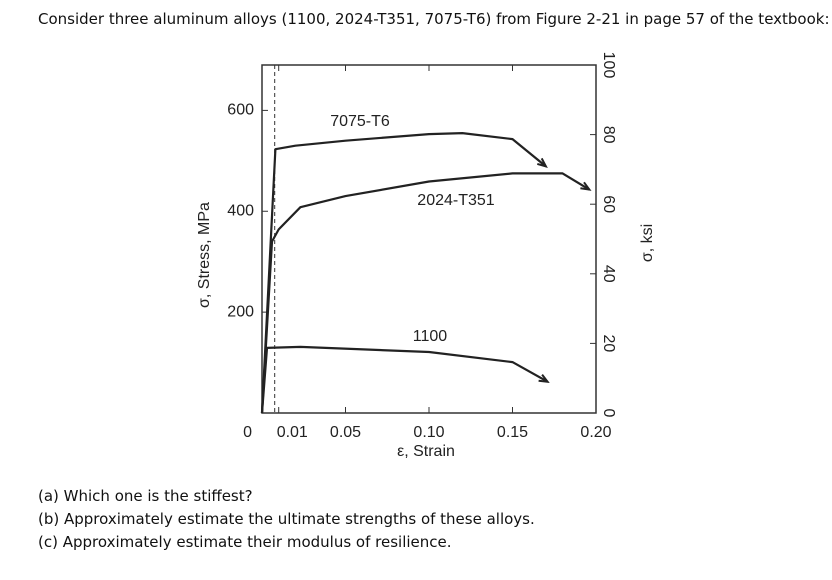 This screenshot has width=832, height=580. What do you see at coordinates (608, 274) in the screenshot?
I see `y2-tick-label: 40` at bounding box center [608, 274].